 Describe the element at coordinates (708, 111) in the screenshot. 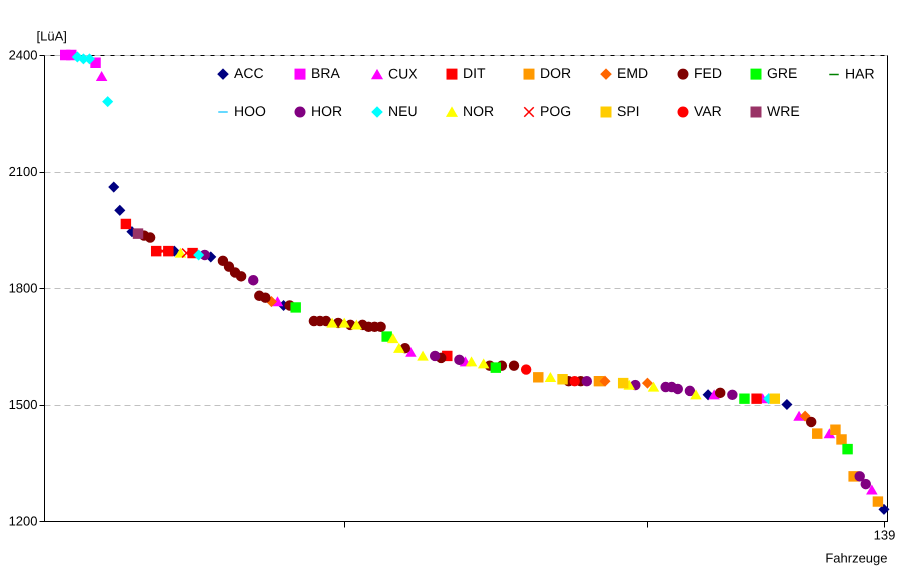

I see `legend-label: VAR` at that location.